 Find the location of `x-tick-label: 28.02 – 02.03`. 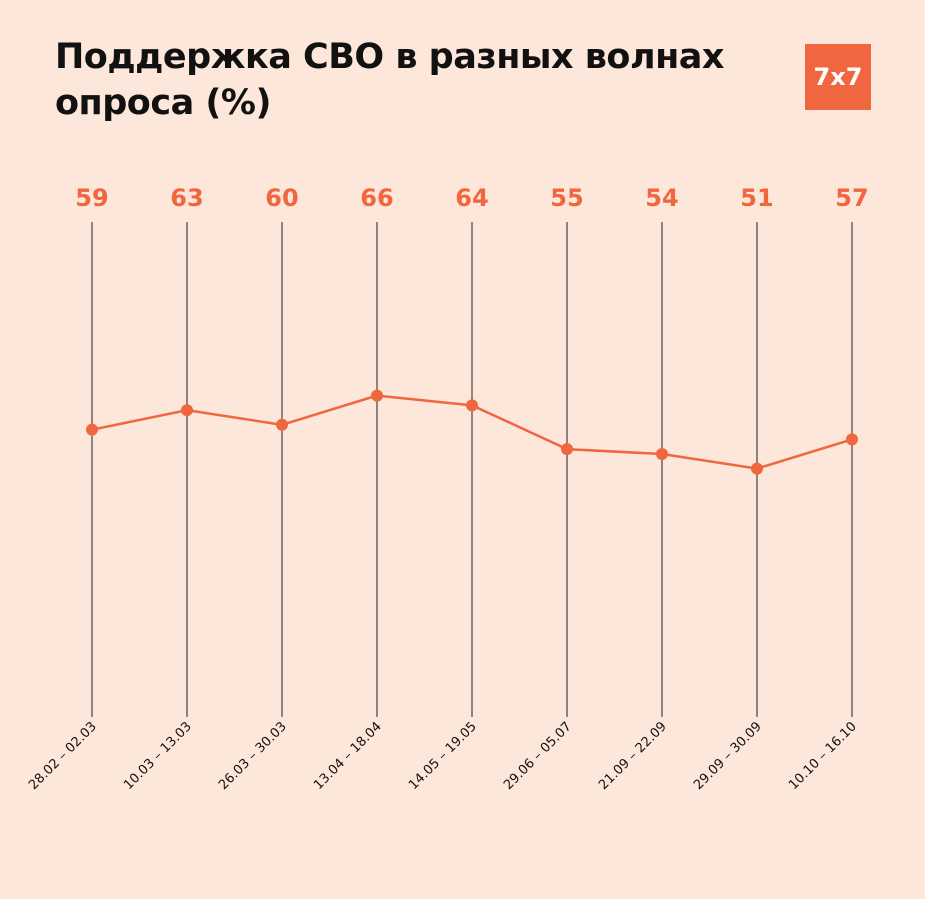

x-tick-label: 28.02 – 02.03 is located at coordinates (63, 756).